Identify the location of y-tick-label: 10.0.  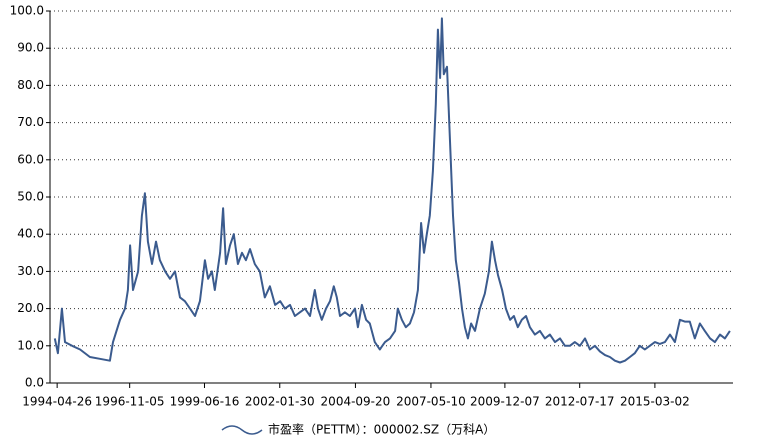
(30, 345).